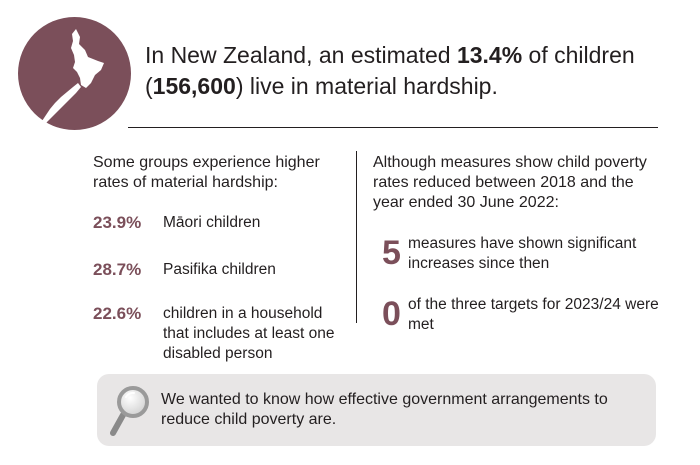 This screenshot has width=700, height=465. Describe the element at coordinates (212, 222) in the screenshot. I see `stat-label: Māori children` at that location.